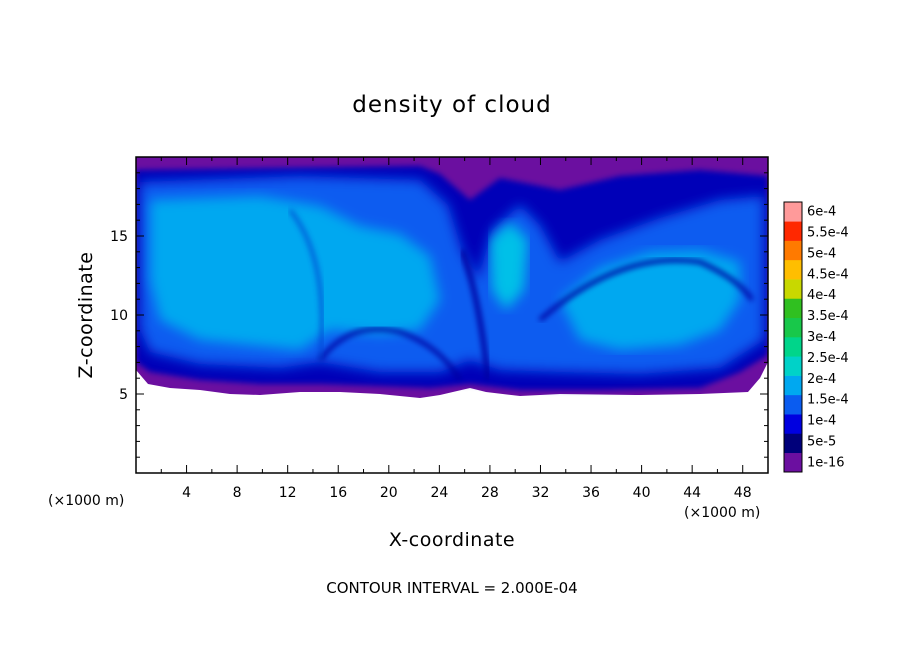  Describe the element at coordinates (826, 462) in the screenshot. I see `colorbar-label: 1e-16` at that location.